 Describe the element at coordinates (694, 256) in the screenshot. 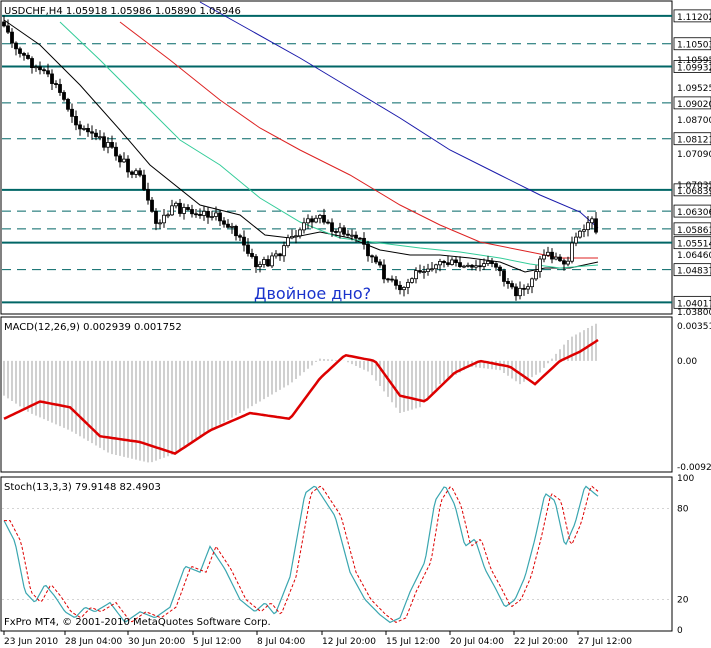

I see `price-tick-label: 1.06460` at that location.